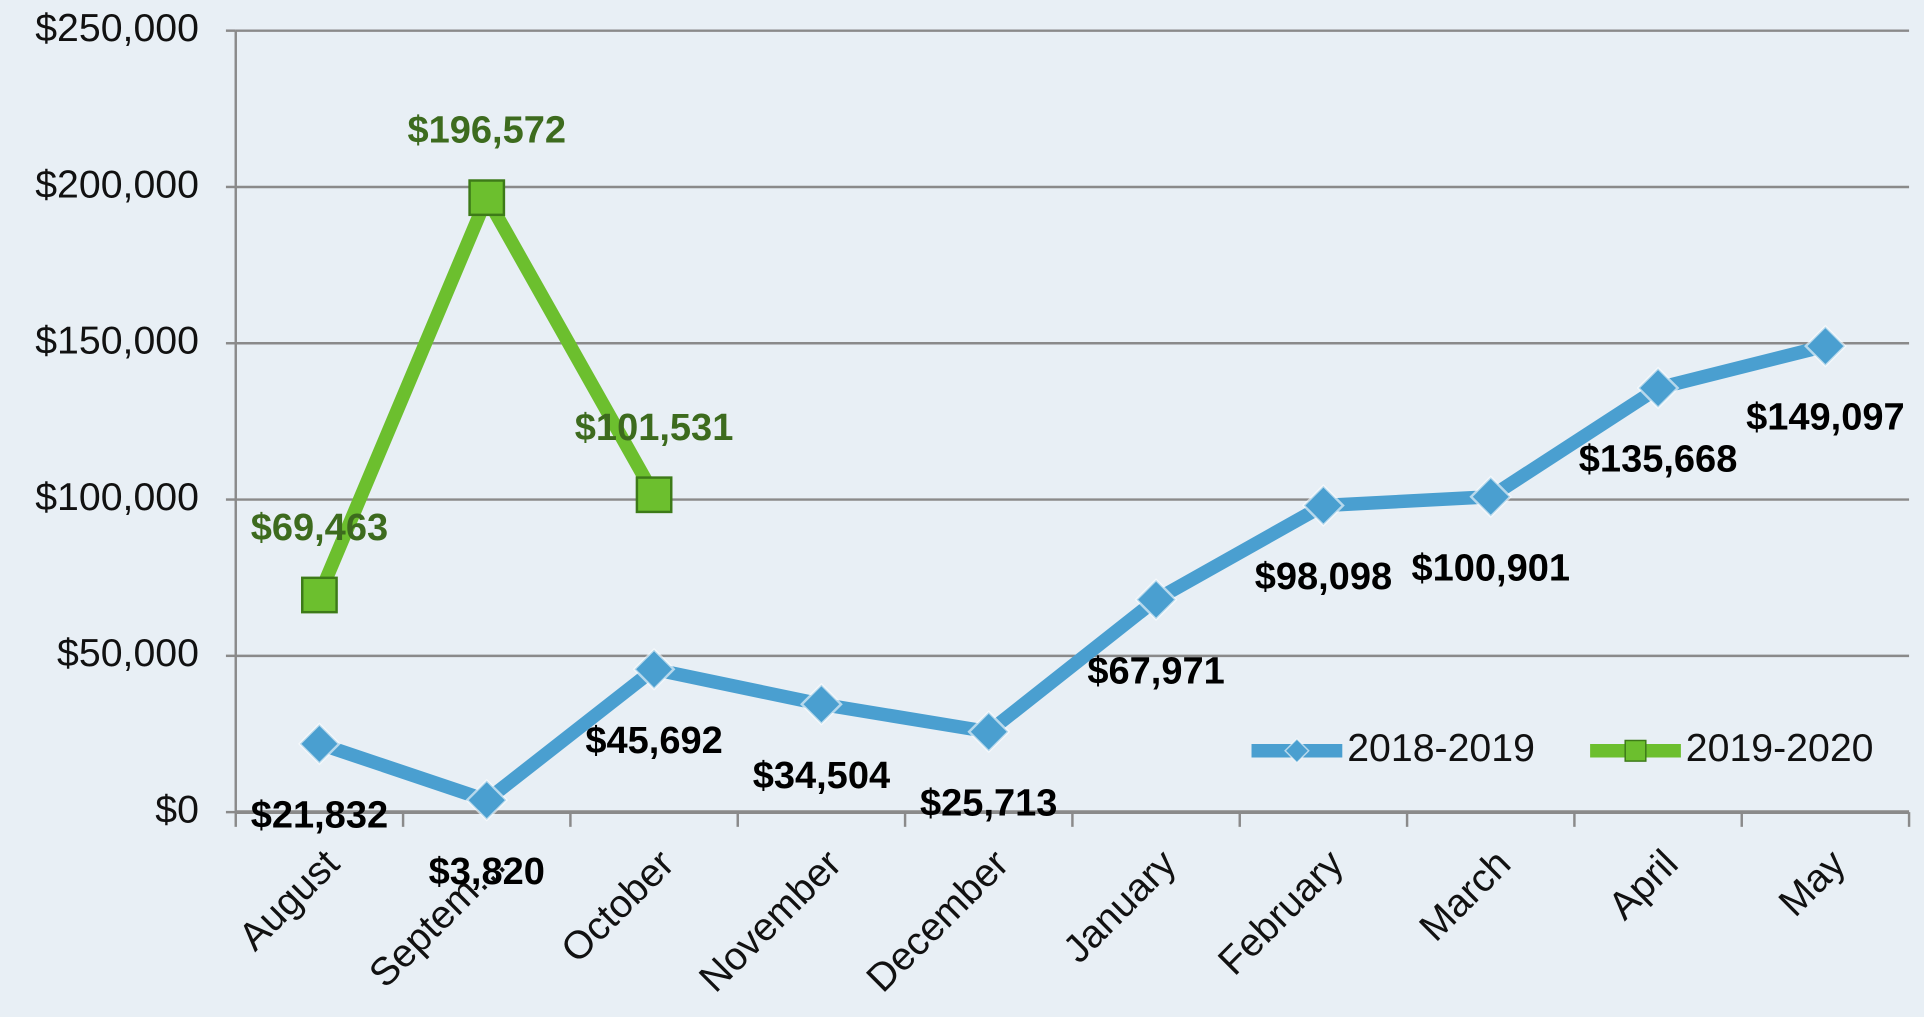 Image resolution: width=1924 pixels, height=1017 pixels. Describe the element at coordinates (319, 816) in the screenshot. I see `data-label: $21,832` at that location.